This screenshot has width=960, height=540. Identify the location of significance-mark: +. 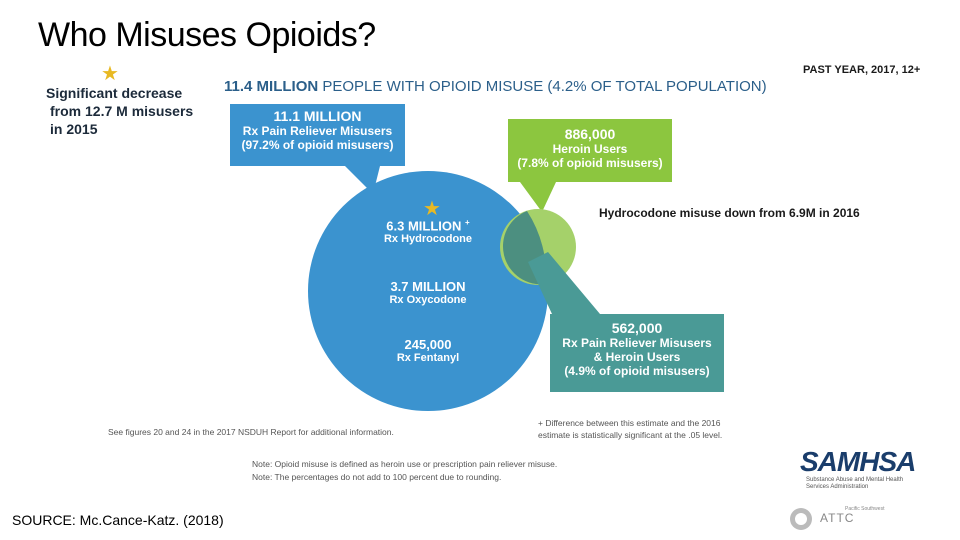
(467, 222).